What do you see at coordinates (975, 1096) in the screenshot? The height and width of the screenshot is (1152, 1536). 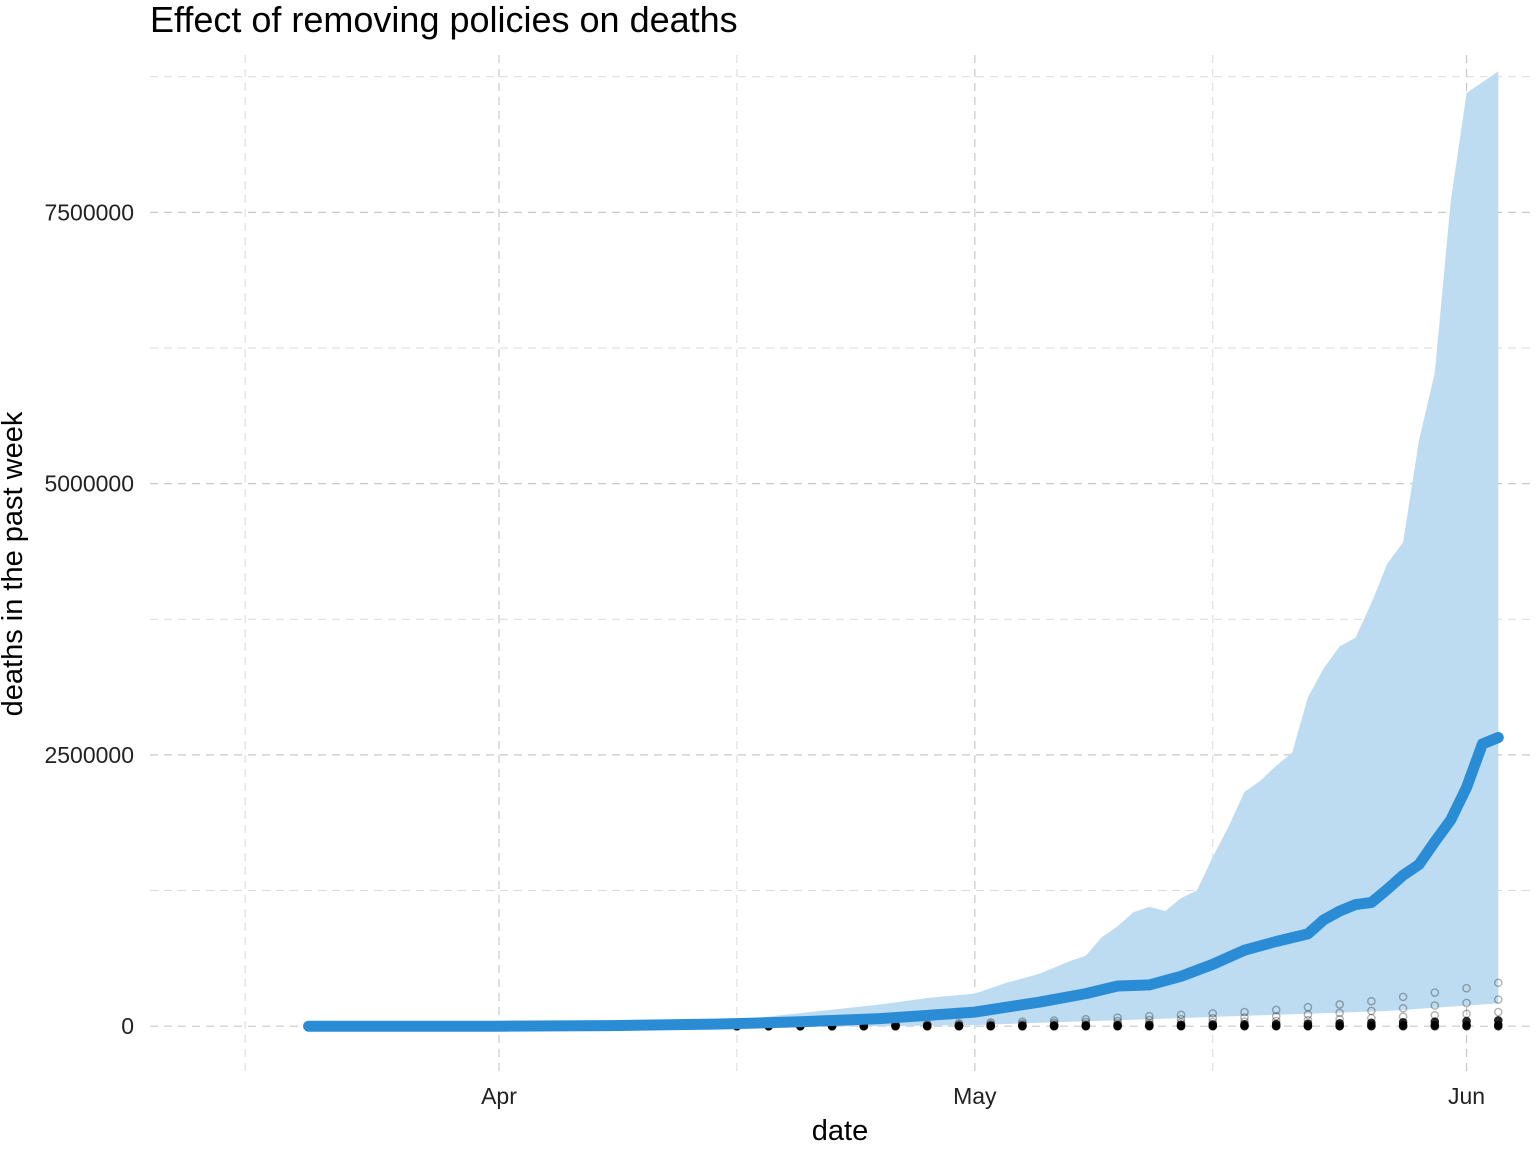 I see `x-tick-label-1: May` at bounding box center [975, 1096].